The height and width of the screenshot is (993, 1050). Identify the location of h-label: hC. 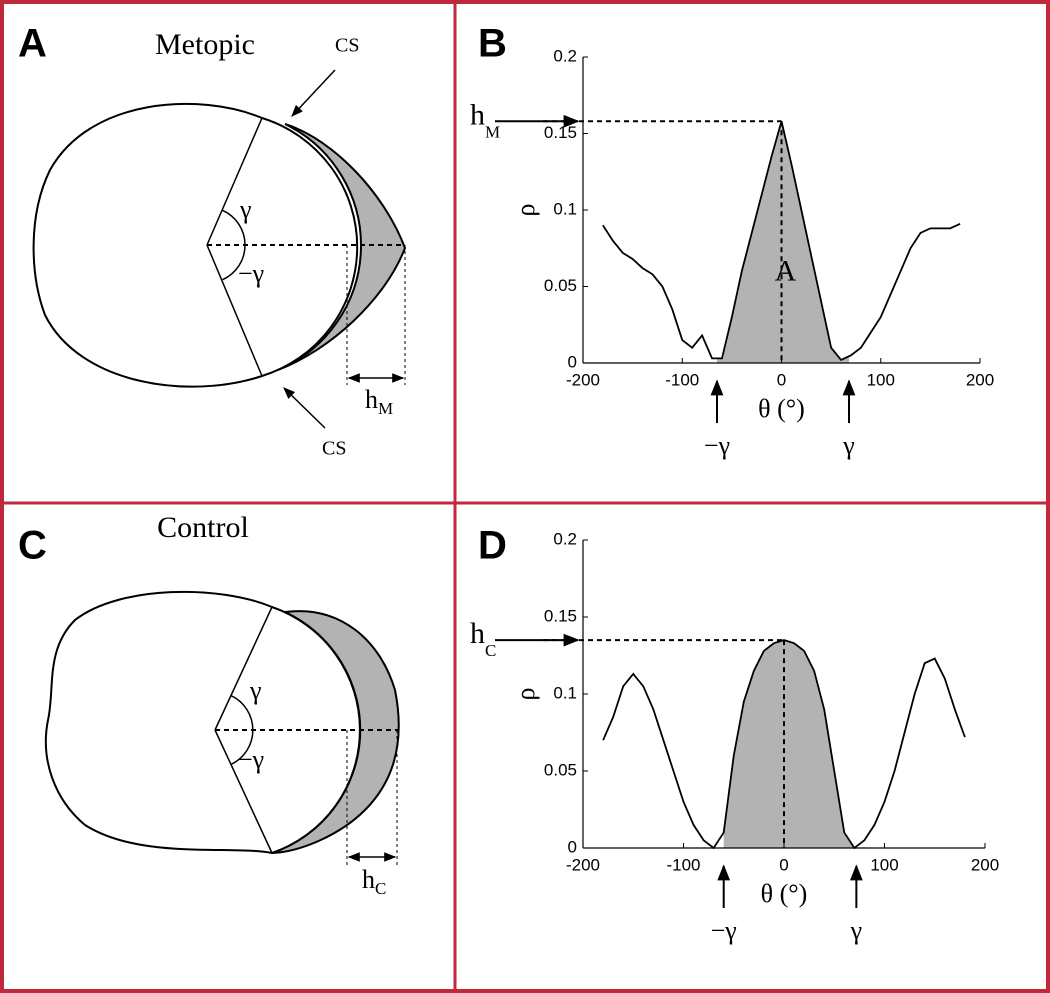
(374, 881).